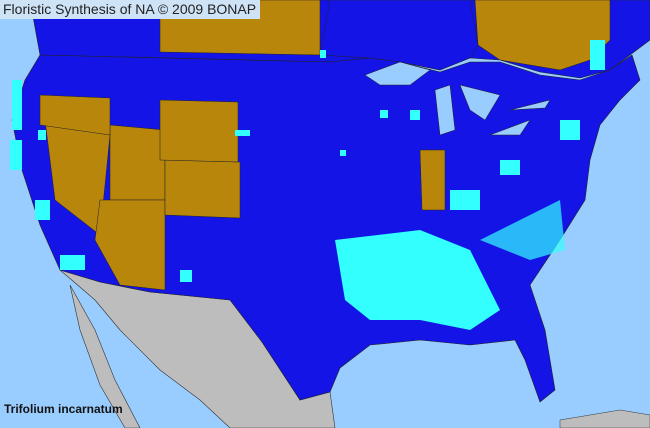 This screenshot has width=650, height=428. Describe the element at coordinates (63, 409) in the screenshot. I see `species-label: Trifolium incarnatum` at that location.